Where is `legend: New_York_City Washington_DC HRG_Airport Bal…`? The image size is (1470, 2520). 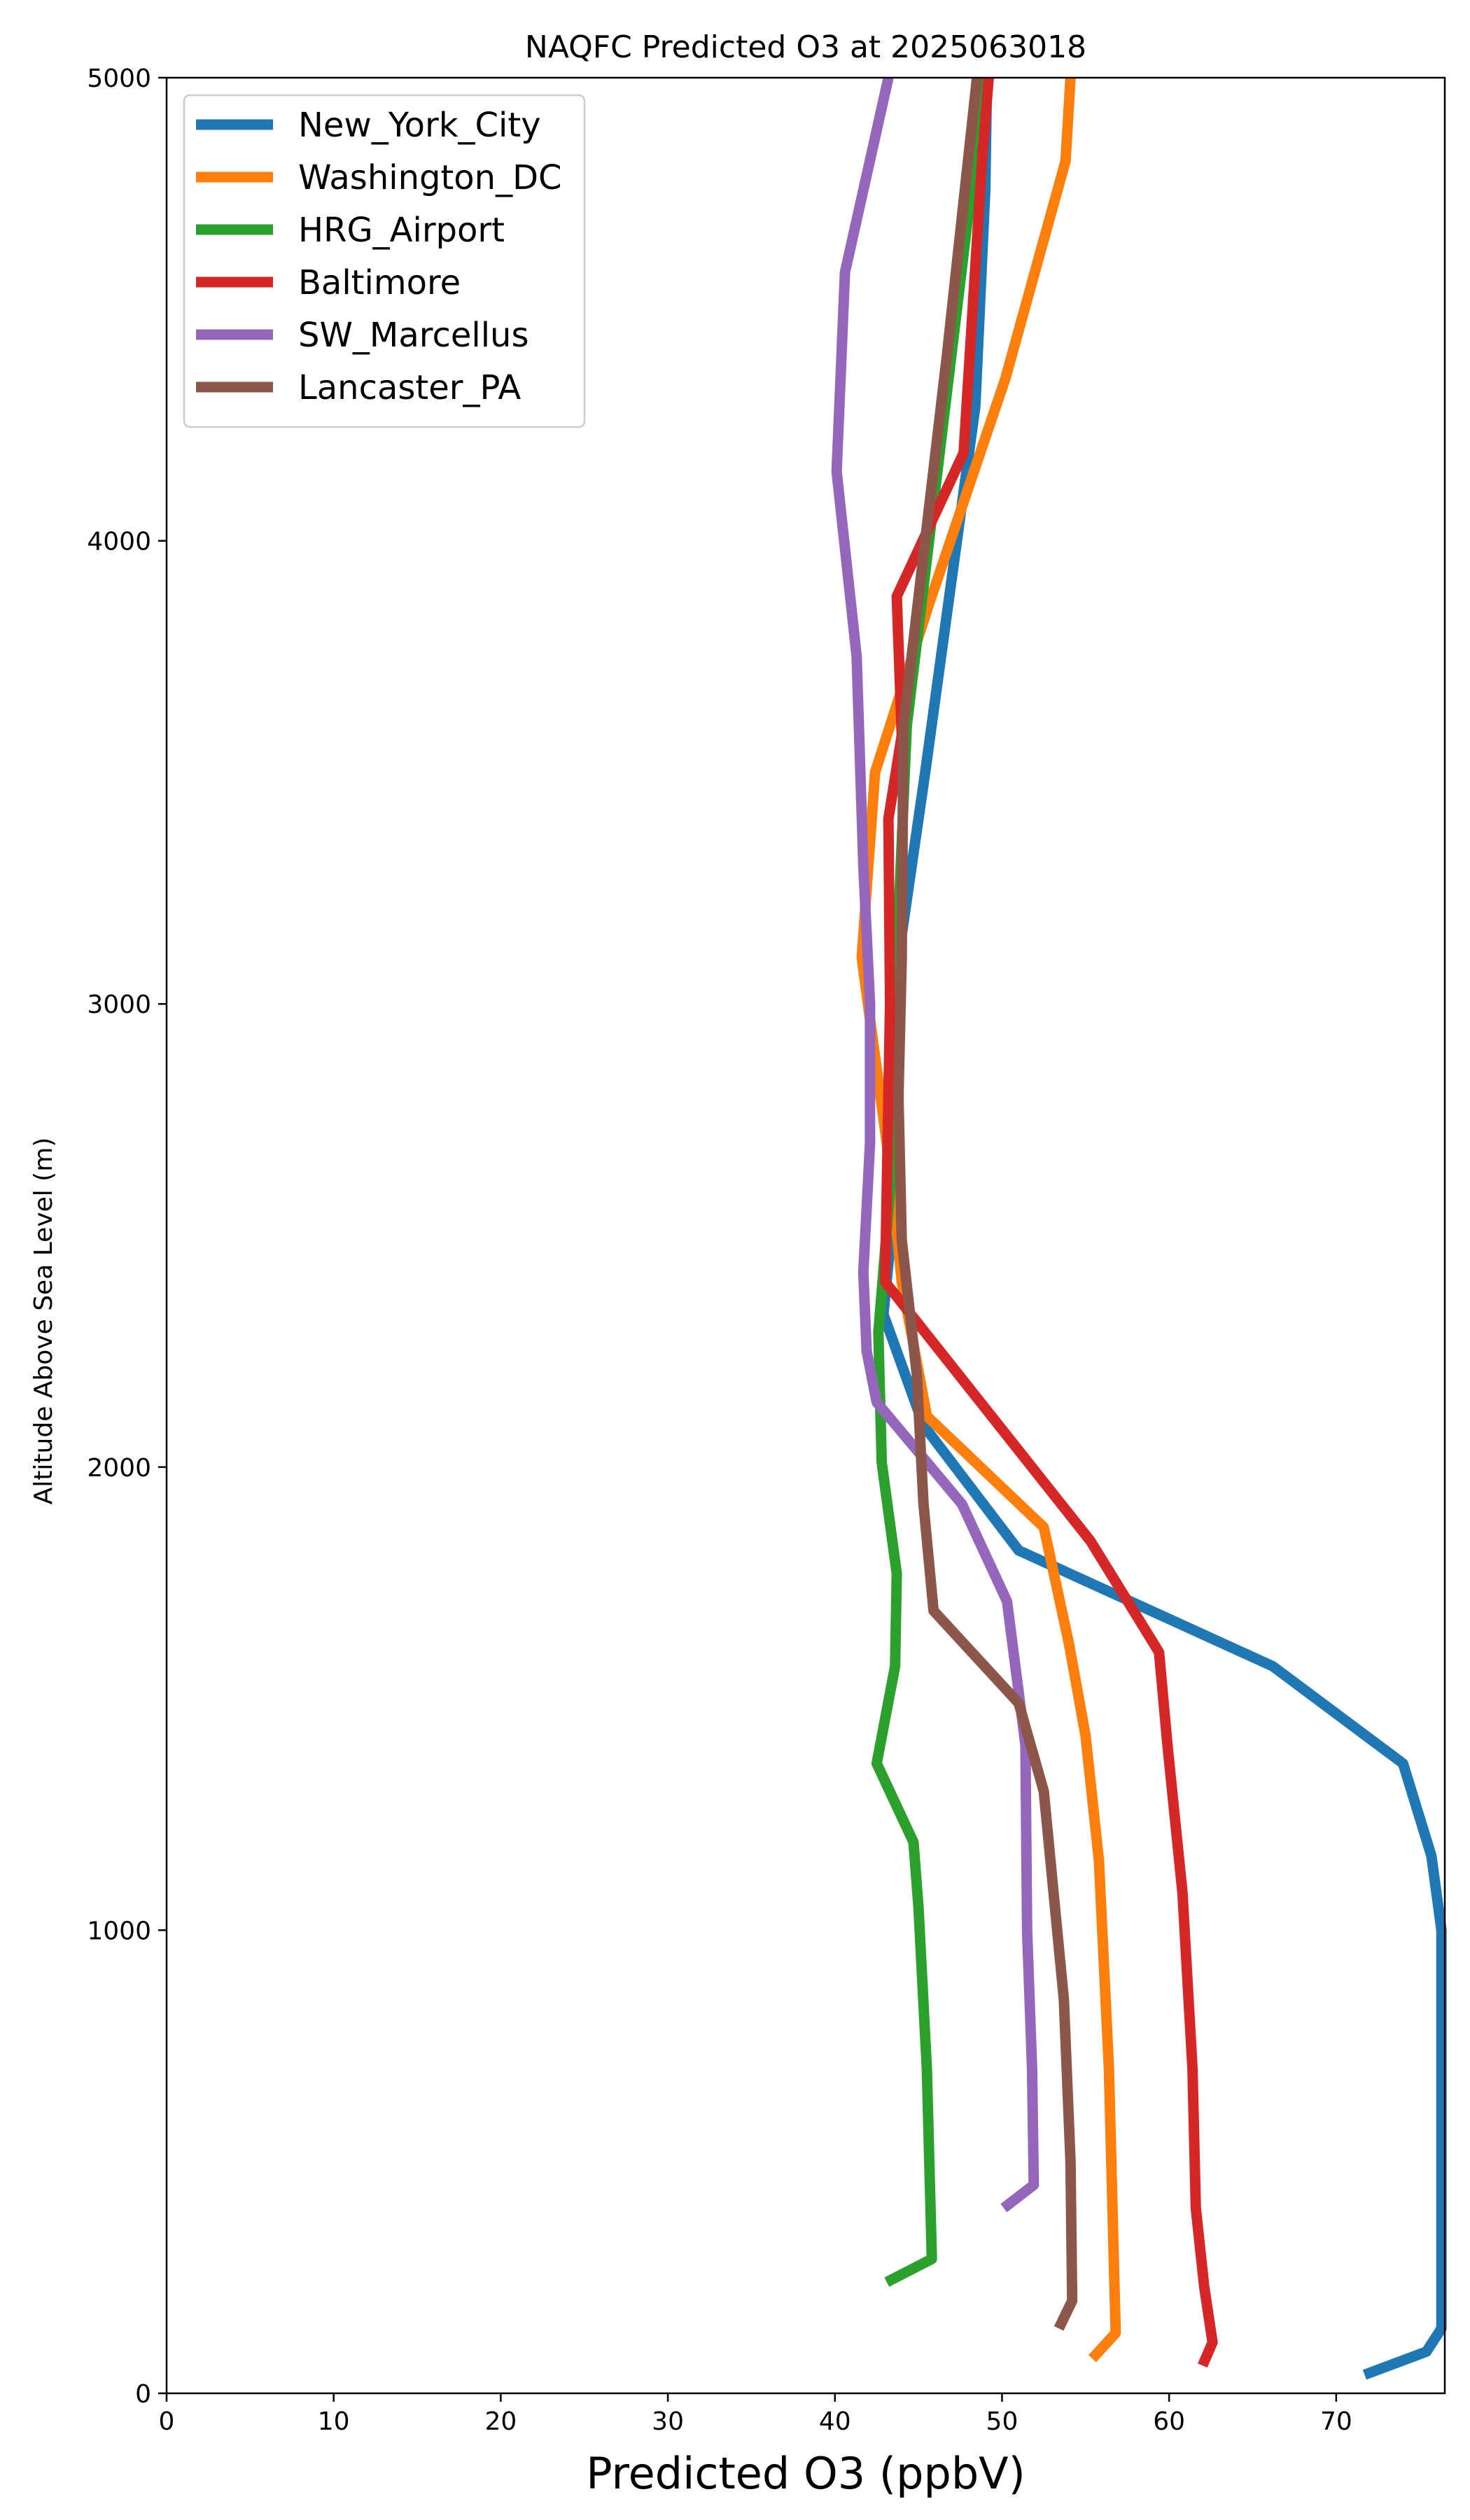 legend: New_York_City Washington_DC HRG_Airport Bal… is located at coordinates (384, 261).